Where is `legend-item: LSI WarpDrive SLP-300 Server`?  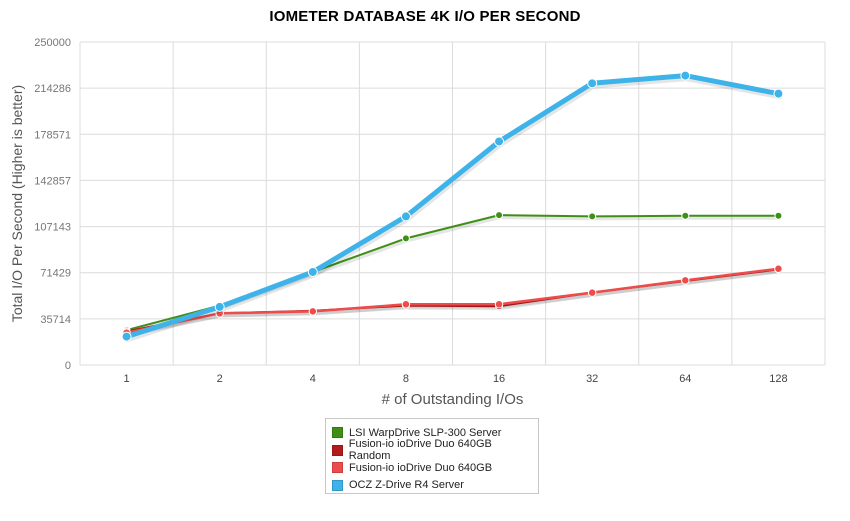 legend-item: LSI WarpDrive SLP-300 Server is located at coordinates (432, 433).